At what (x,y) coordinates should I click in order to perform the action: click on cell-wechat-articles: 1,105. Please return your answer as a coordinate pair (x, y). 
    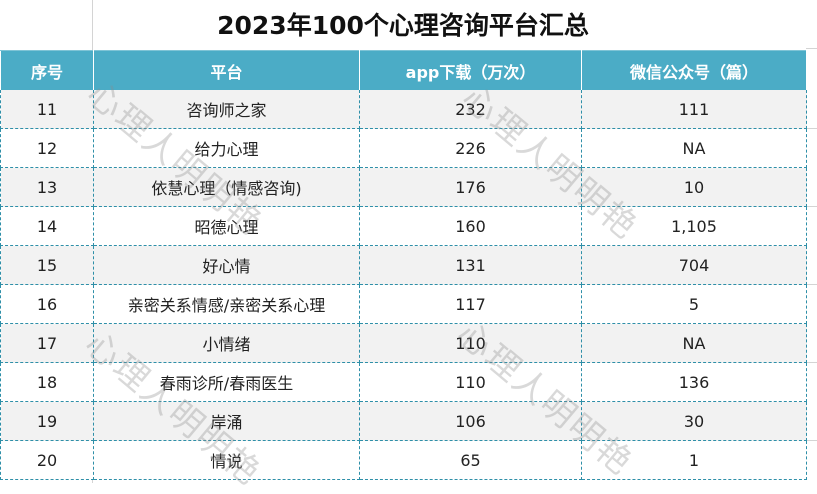
    Looking at the image, I should click on (694, 226).